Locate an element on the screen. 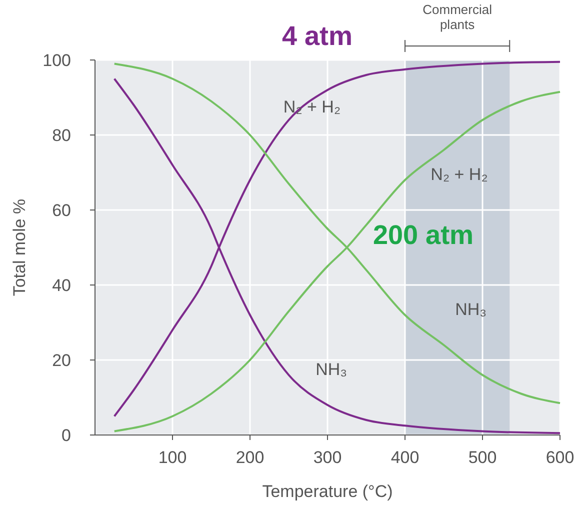  y-tick-label: 80 is located at coordinates (61, 135).